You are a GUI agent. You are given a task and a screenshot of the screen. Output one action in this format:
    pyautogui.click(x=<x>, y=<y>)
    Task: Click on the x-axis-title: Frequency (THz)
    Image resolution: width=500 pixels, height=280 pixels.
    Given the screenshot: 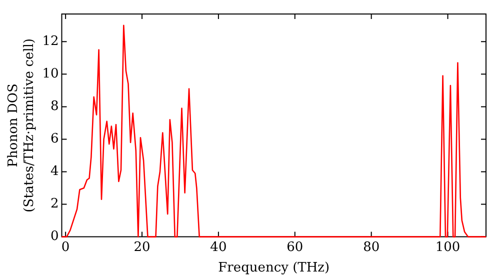 What is the action you would take?
    pyautogui.click(x=274, y=268)
    